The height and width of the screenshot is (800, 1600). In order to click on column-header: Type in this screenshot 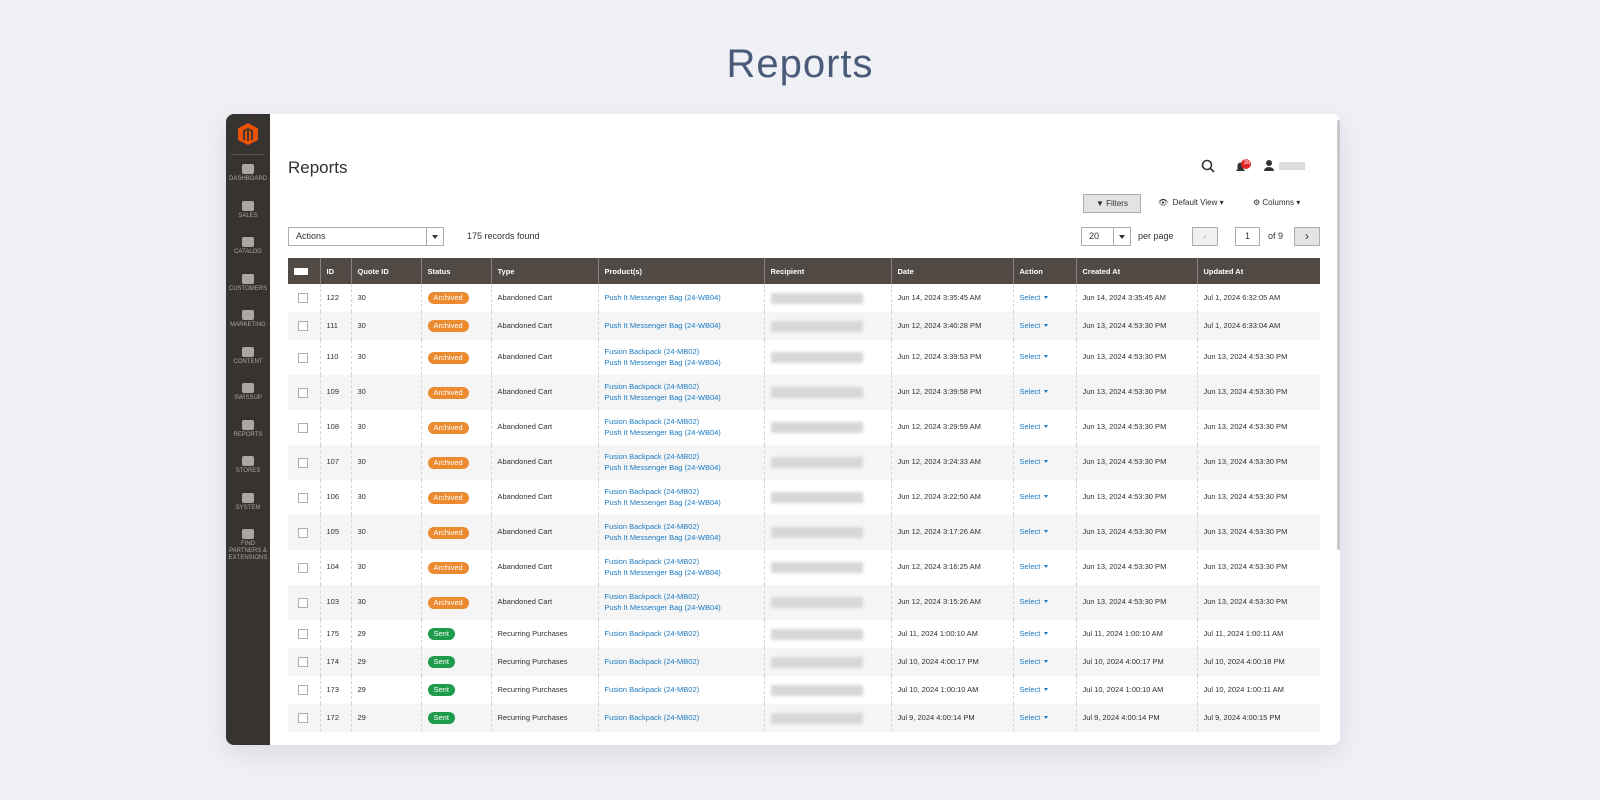, I will do `click(544, 271)`.